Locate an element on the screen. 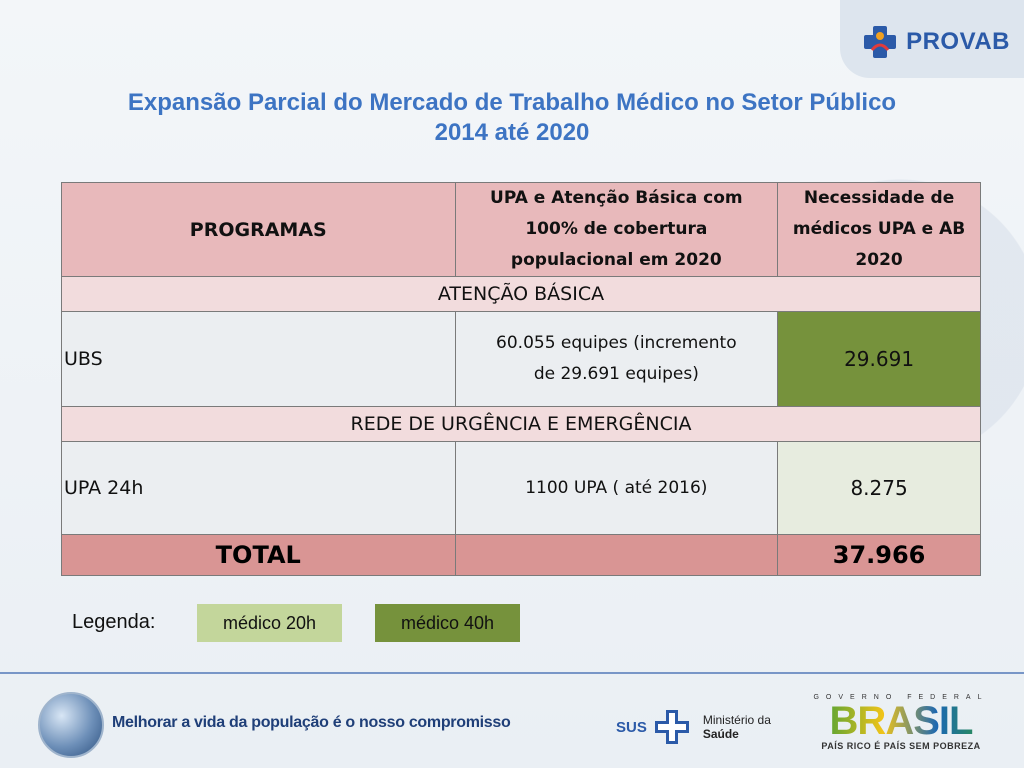  ubs-value: 29.691 is located at coordinates (879, 359).